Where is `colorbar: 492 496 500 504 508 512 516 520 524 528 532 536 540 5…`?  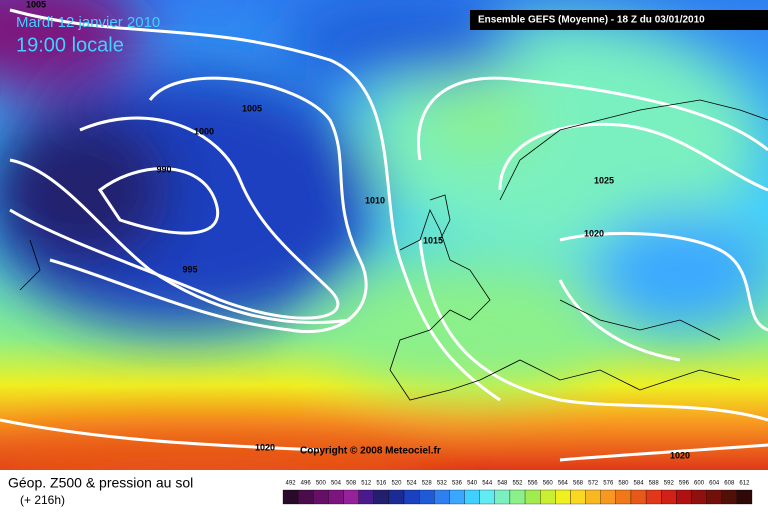
colorbar: 492 496 500 504 508 512 516 520 524 528 532 536 540 5… is located at coordinates (517, 493).